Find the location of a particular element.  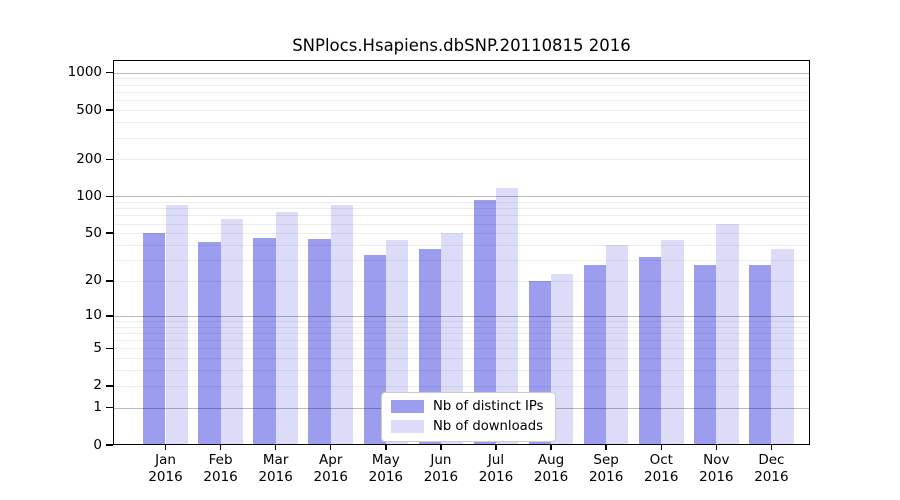

legend-label-downloads: Nb of downloads is located at coordinates (488, 426).